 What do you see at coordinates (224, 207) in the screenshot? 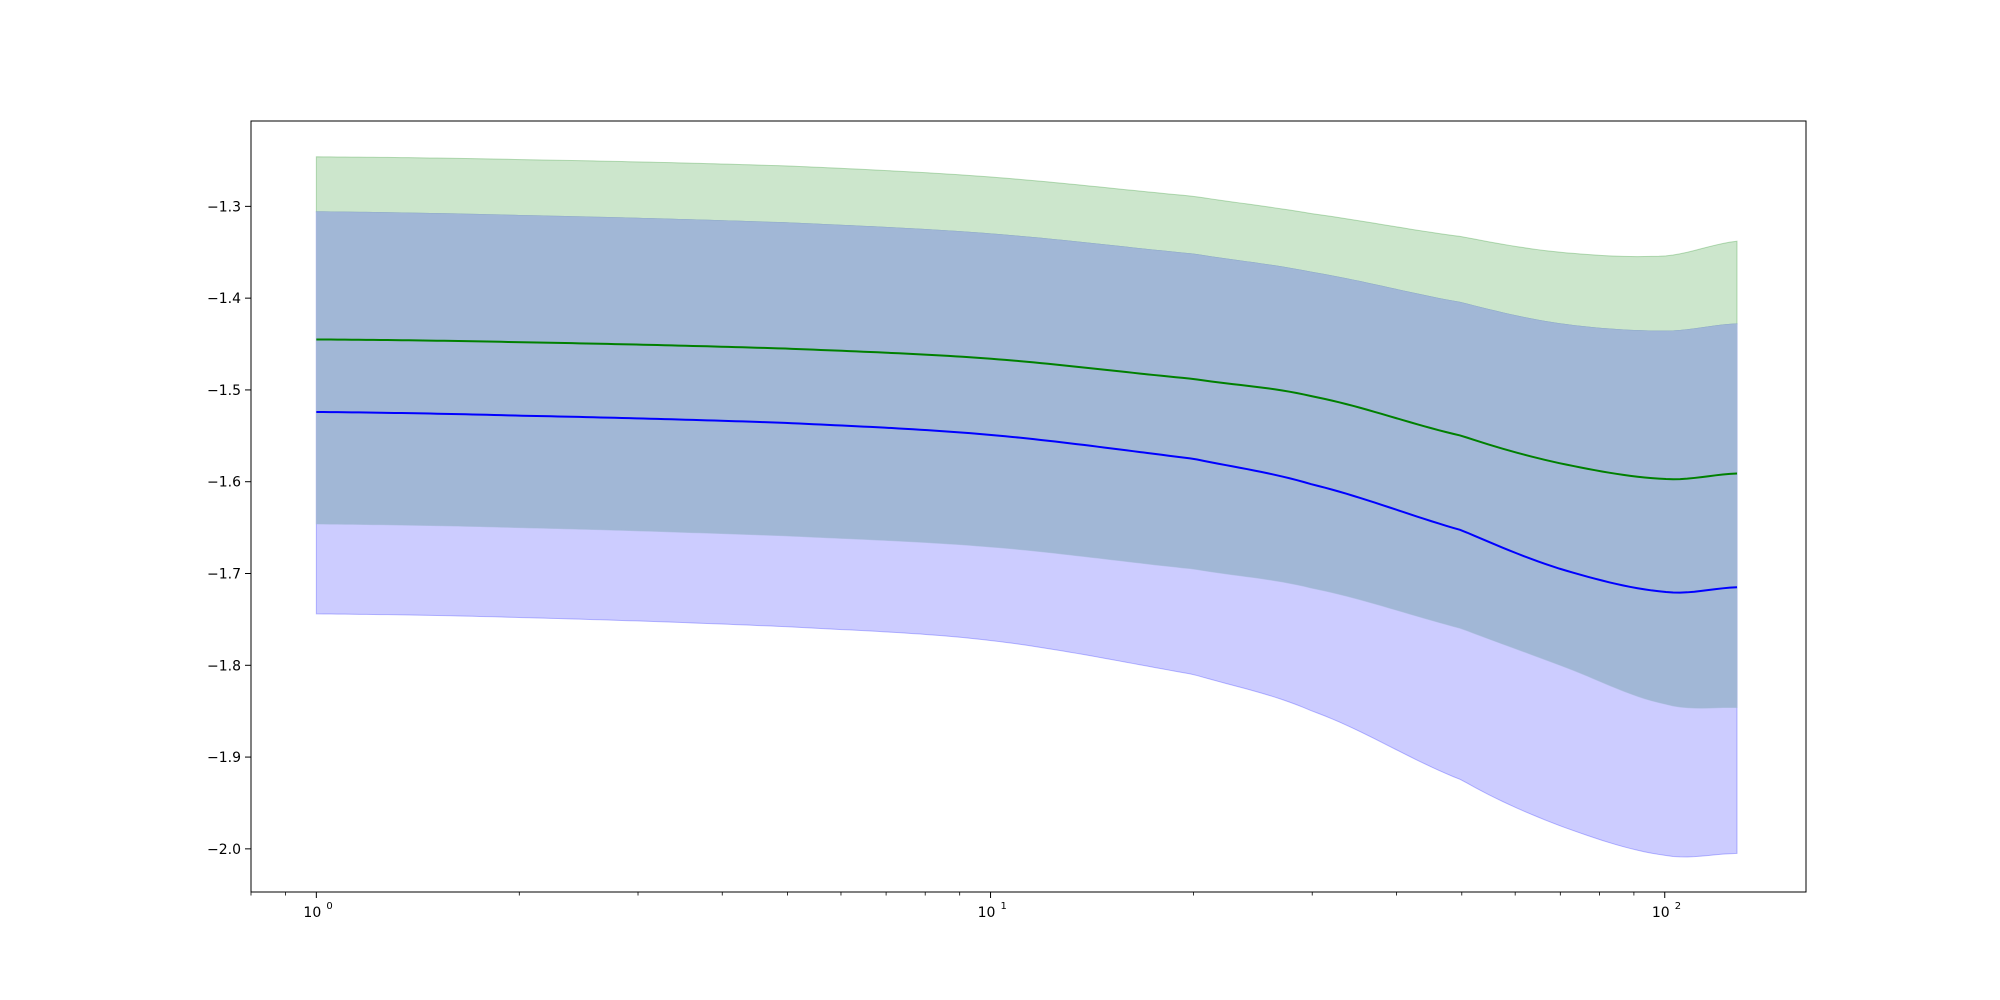
I see `y-tick-label: −1.3` at bounding box center [224, 207].